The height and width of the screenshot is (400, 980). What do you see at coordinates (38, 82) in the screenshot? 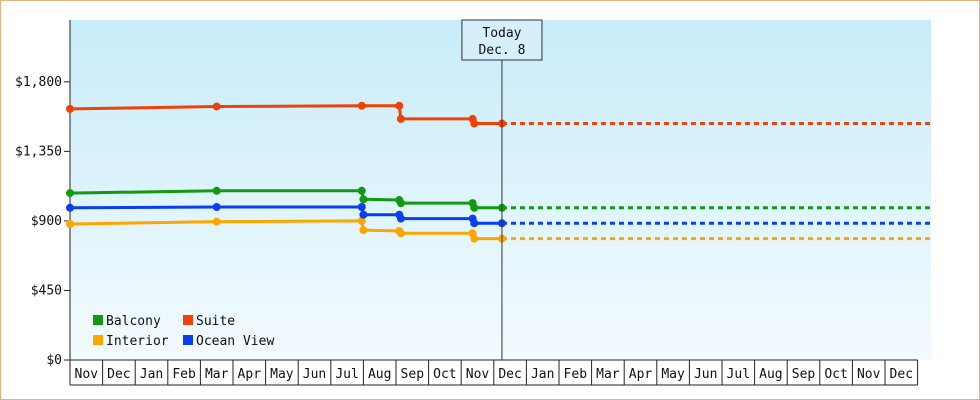
I see `y-tick-label: $1,800` at bounding box center [38, 82].